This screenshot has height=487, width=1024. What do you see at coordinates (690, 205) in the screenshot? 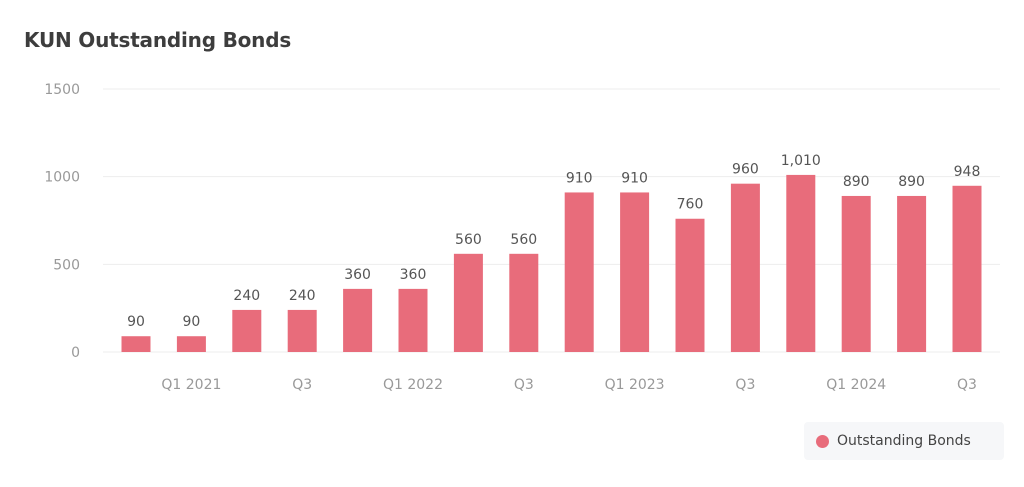
I see `data-label: 760` at bounding box center [690, 205].